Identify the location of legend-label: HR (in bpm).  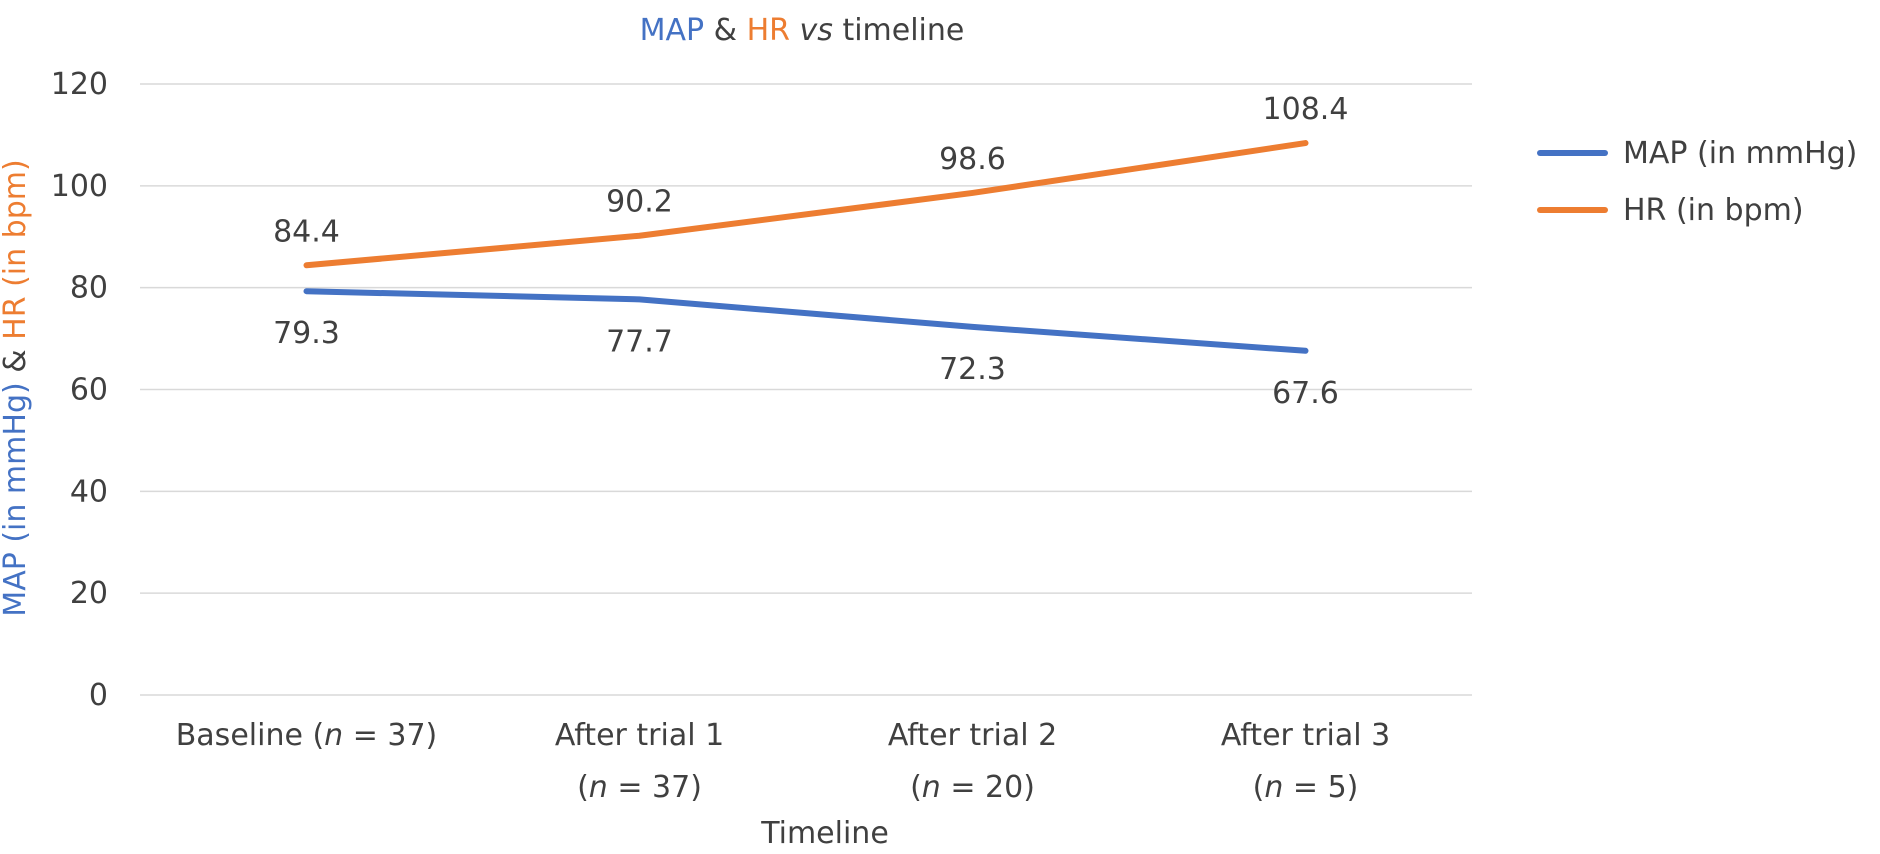
(1713, 210).